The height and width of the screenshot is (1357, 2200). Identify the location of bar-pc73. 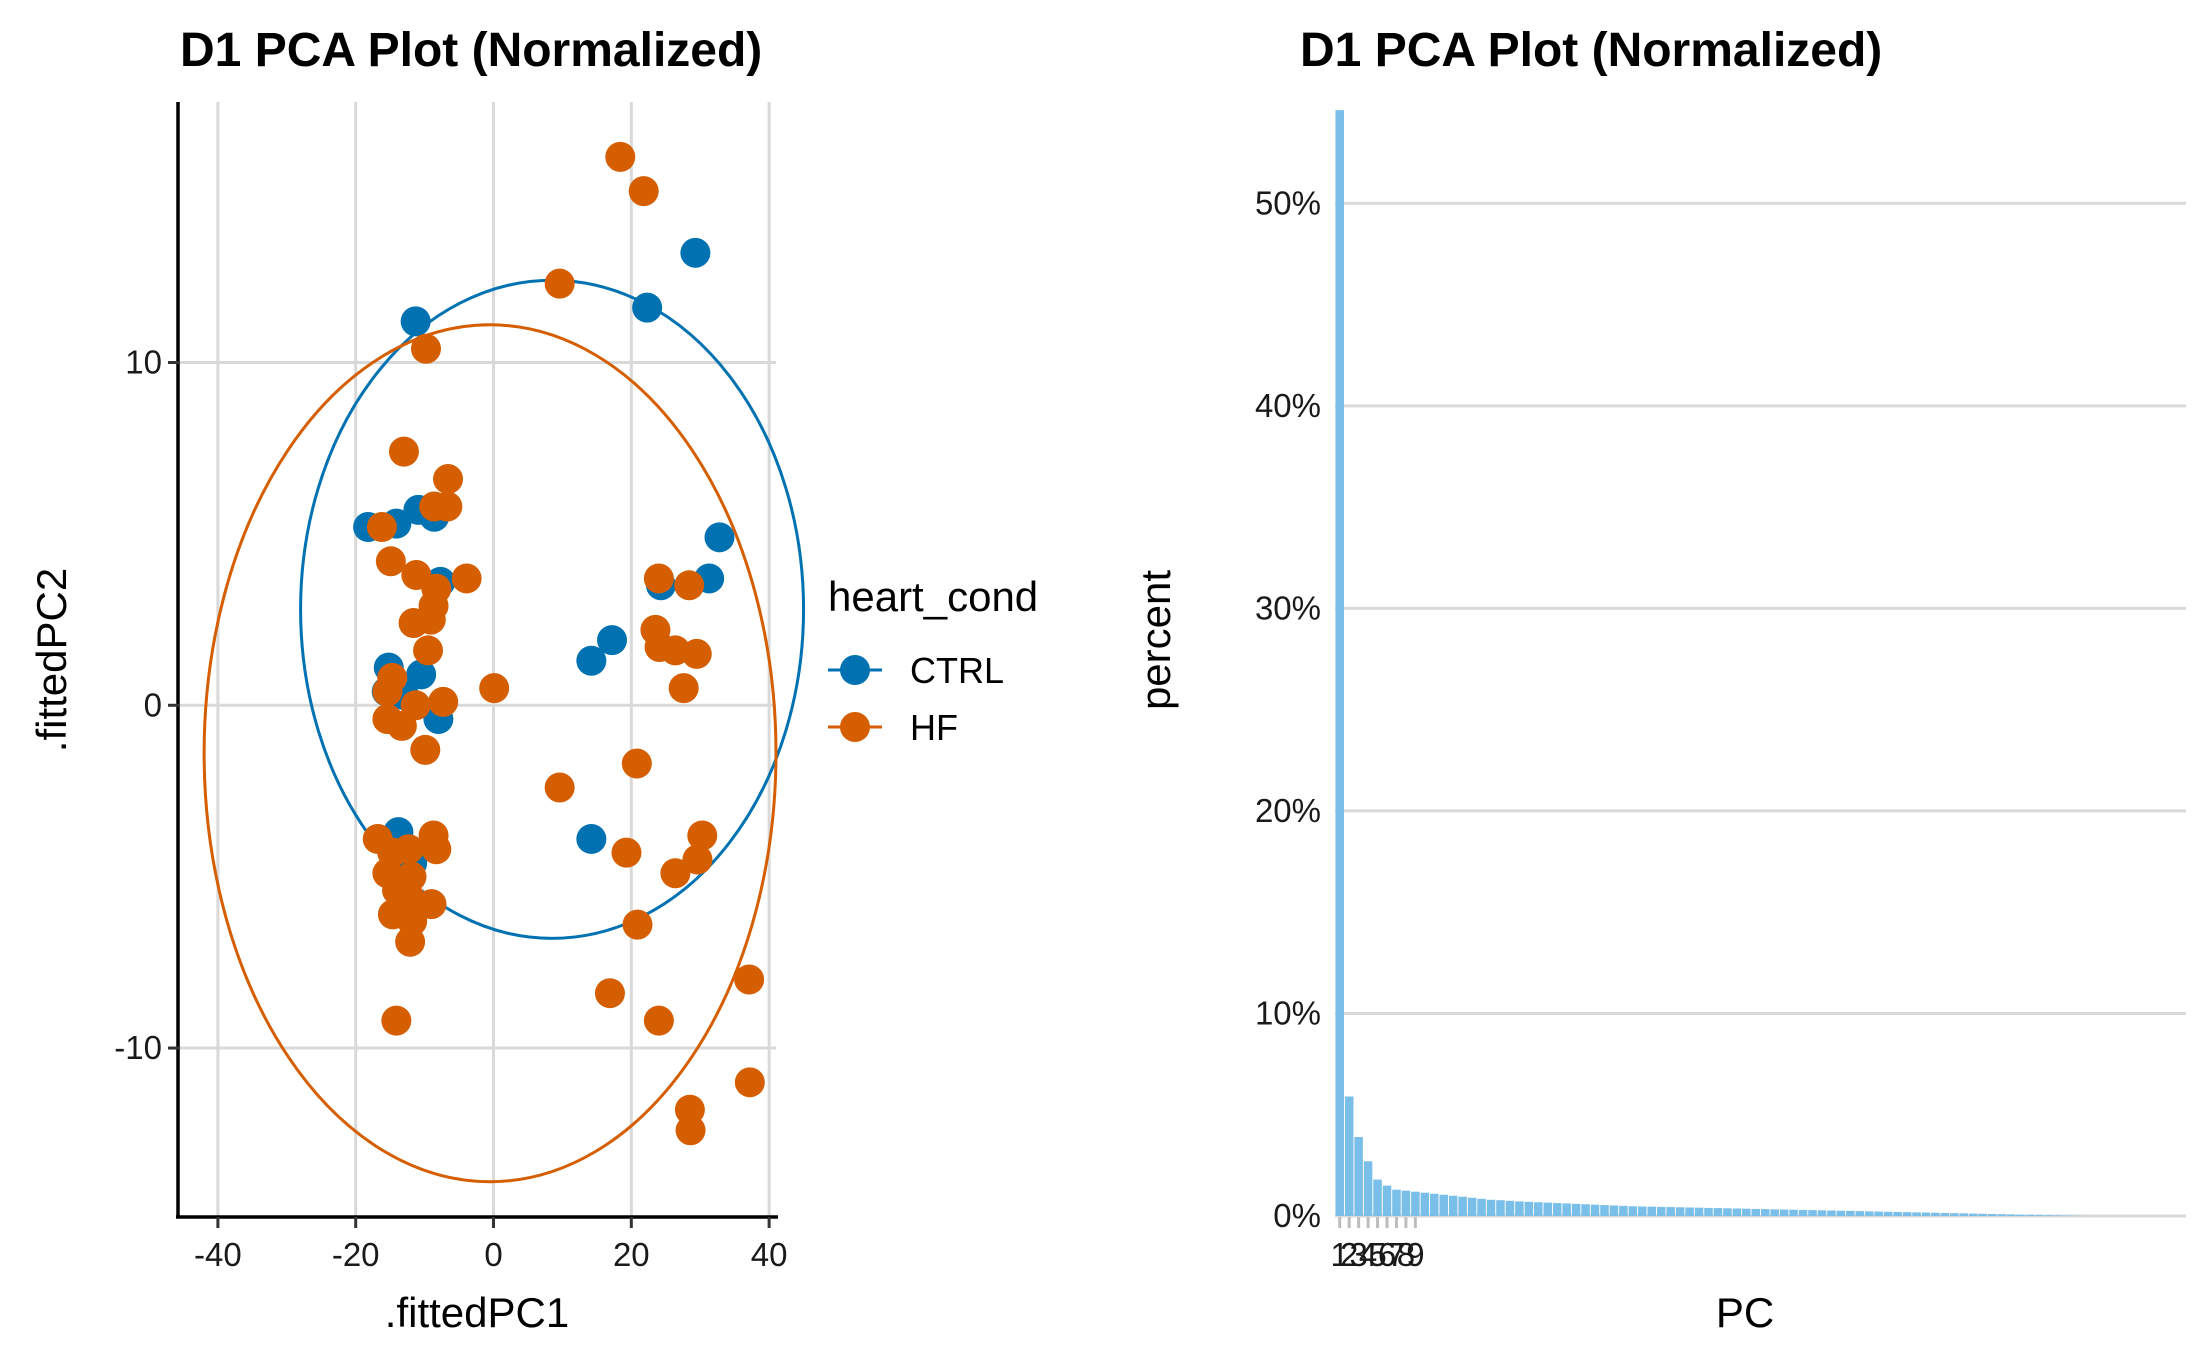
(2020, 1215).